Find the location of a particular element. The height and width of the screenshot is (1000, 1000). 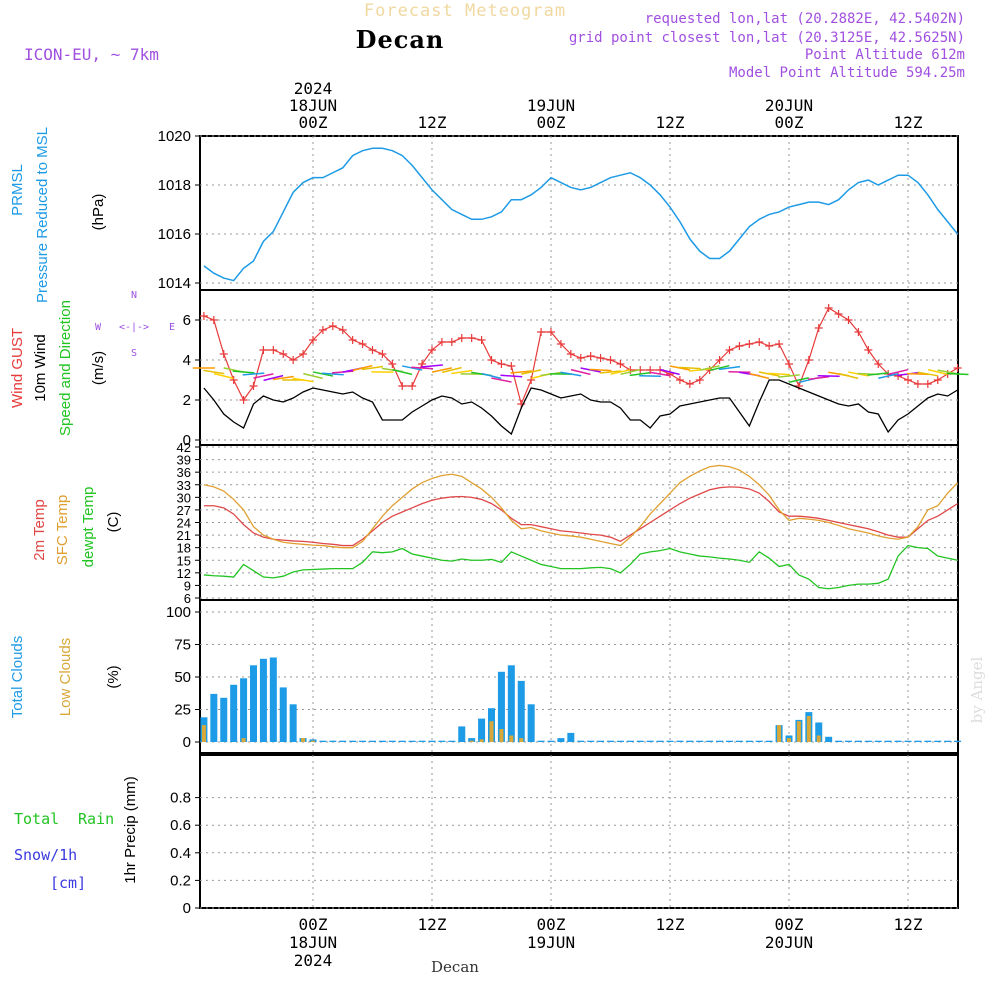

temperature-ytick-label: 24 is located at coordinates (184, 523).